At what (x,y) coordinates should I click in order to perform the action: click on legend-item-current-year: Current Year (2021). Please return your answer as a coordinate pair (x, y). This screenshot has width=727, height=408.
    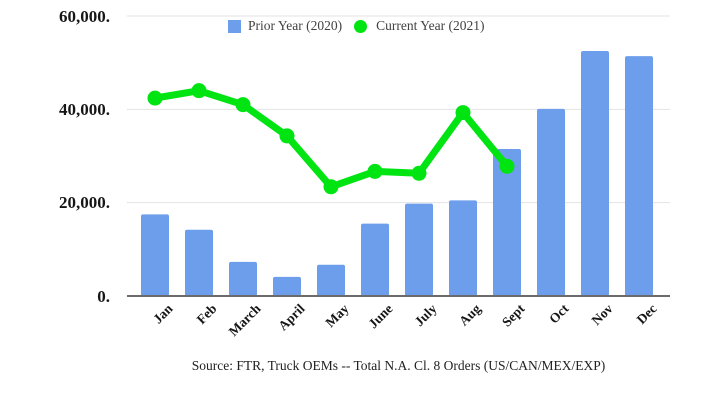
    Looking at the image, I should click on (419, 26).